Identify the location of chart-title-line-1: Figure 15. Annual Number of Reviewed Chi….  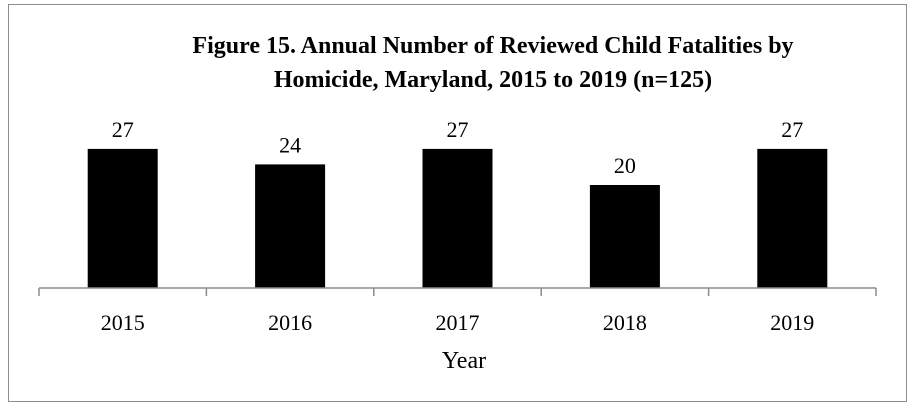
(492, 46).